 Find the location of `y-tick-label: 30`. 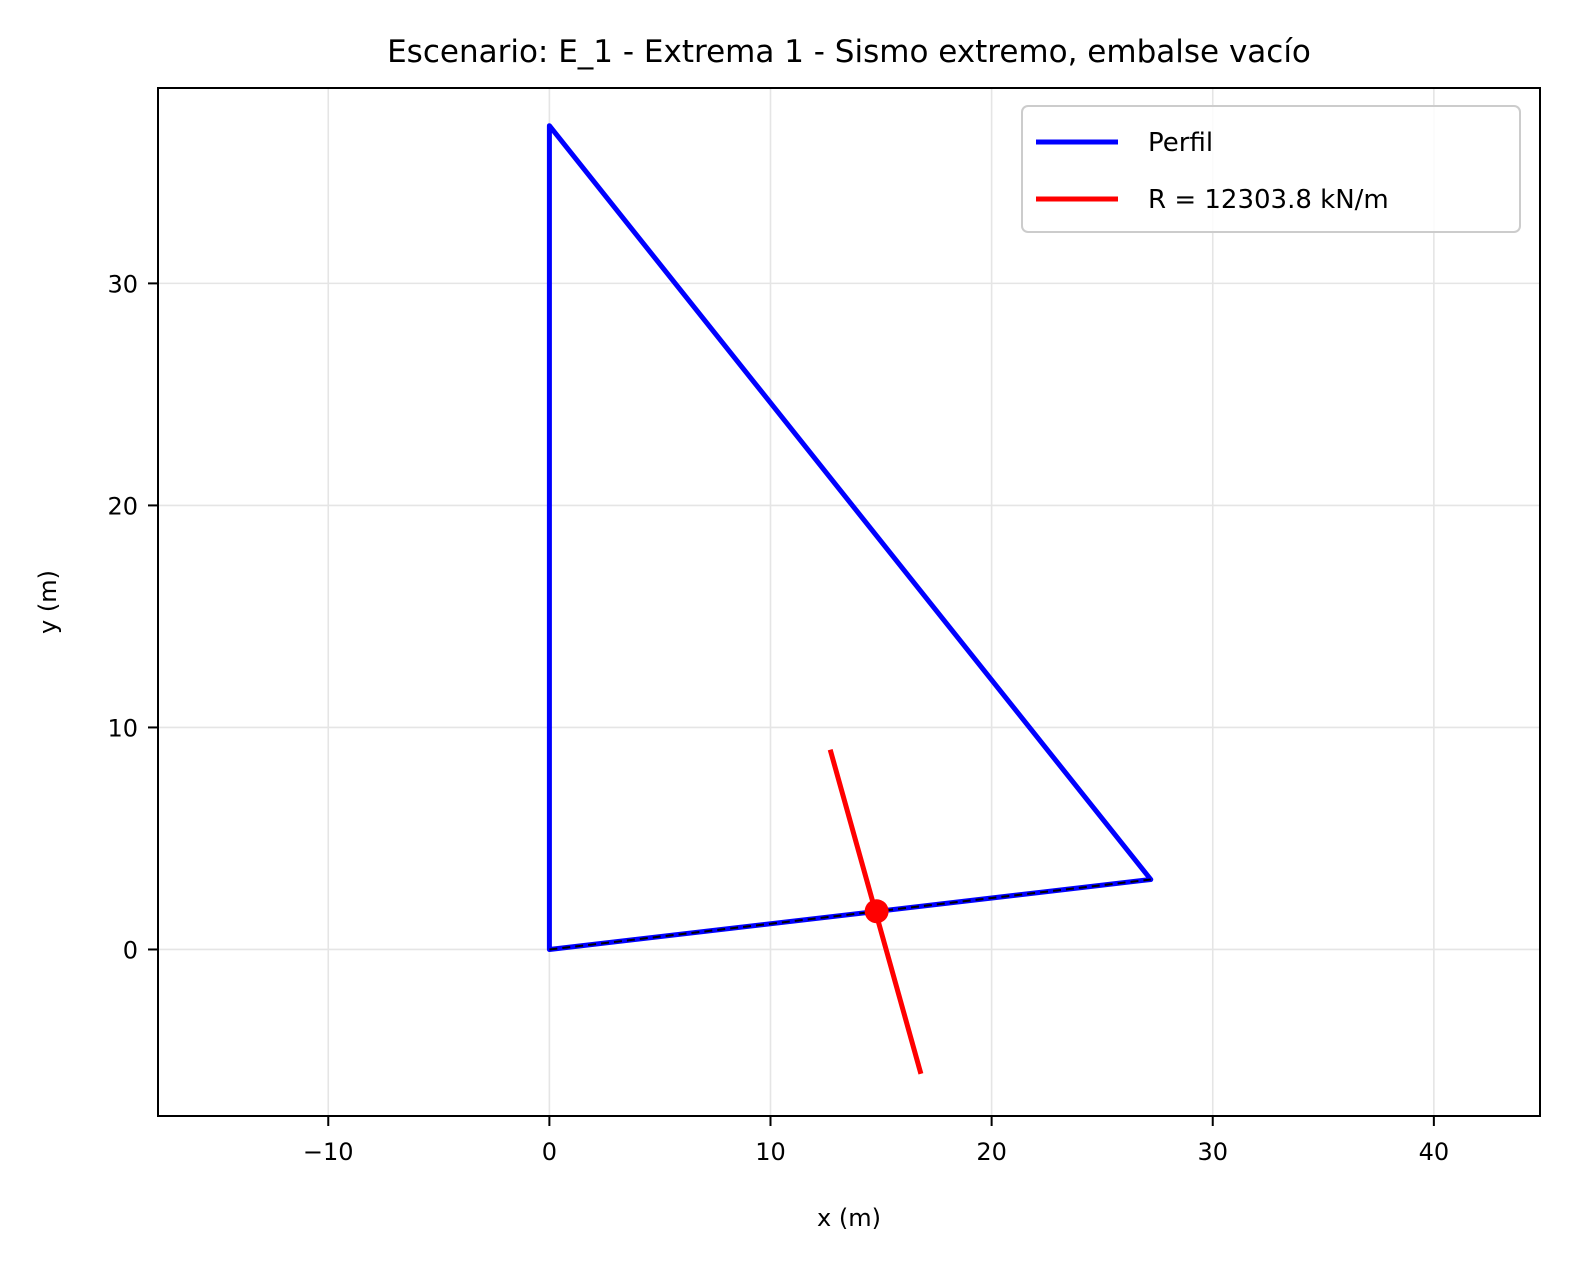

y-tick-label: 30 is located at coordinates (122, 284).